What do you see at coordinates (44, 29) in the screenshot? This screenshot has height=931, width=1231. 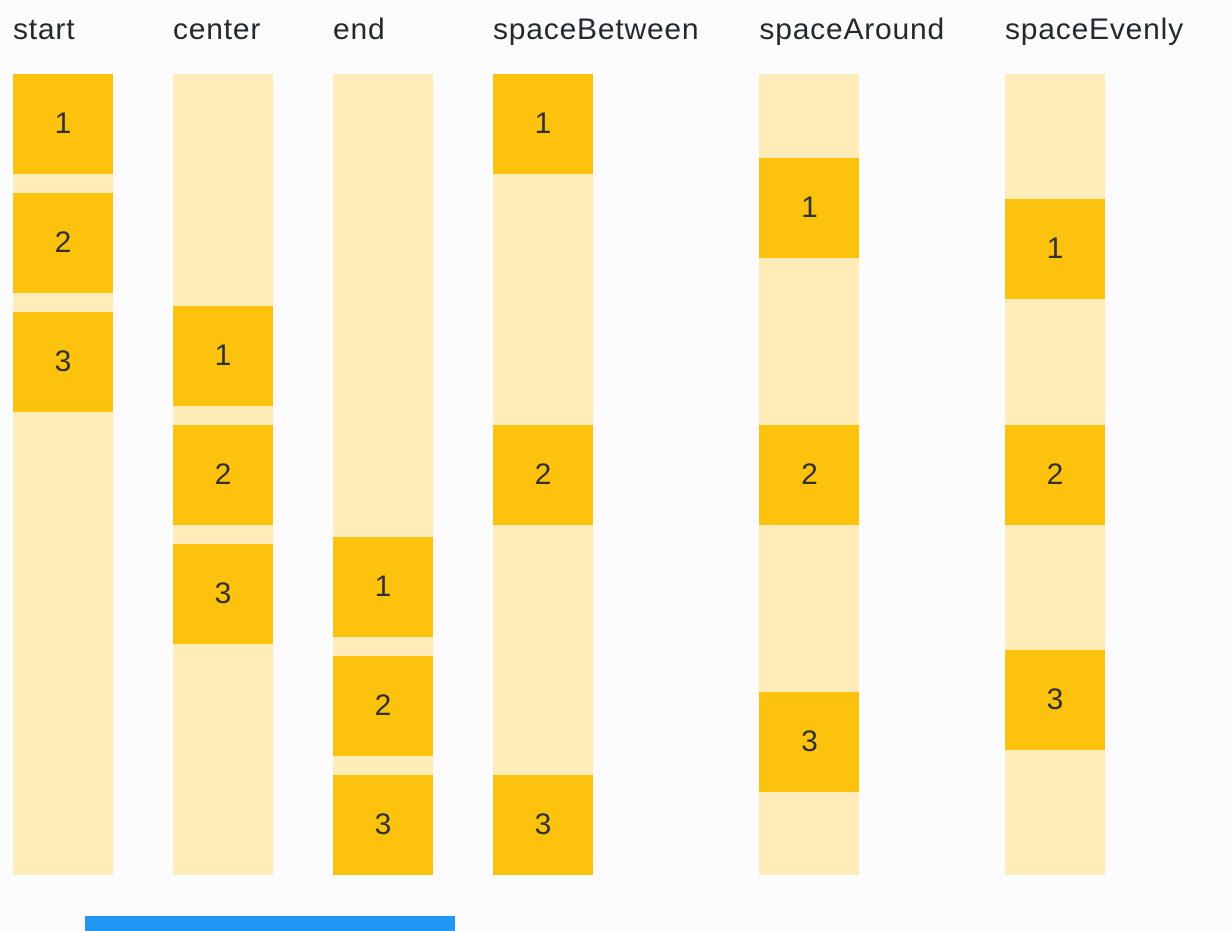 I see `column-label: start` at bounding box center [44, 29].